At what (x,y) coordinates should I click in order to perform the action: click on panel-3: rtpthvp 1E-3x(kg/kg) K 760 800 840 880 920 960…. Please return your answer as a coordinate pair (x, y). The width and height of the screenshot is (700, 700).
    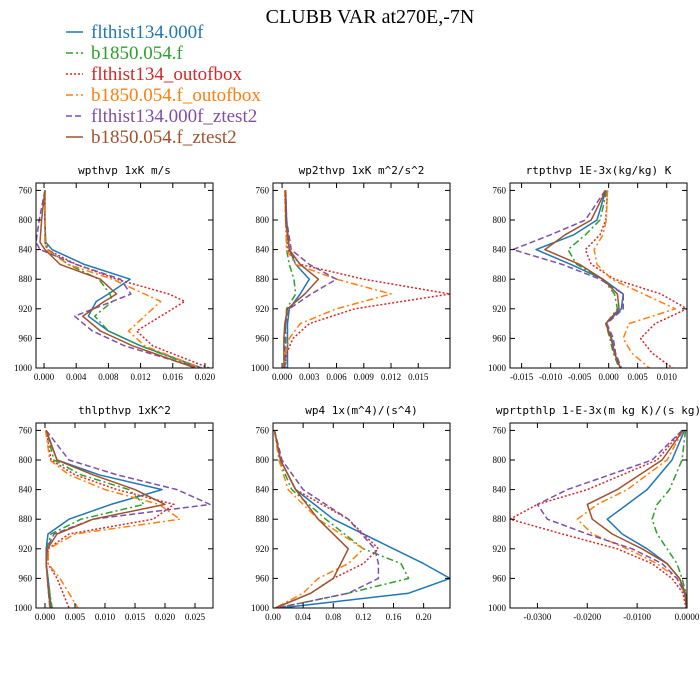
    Looking at the image, I should click on (588, 273).